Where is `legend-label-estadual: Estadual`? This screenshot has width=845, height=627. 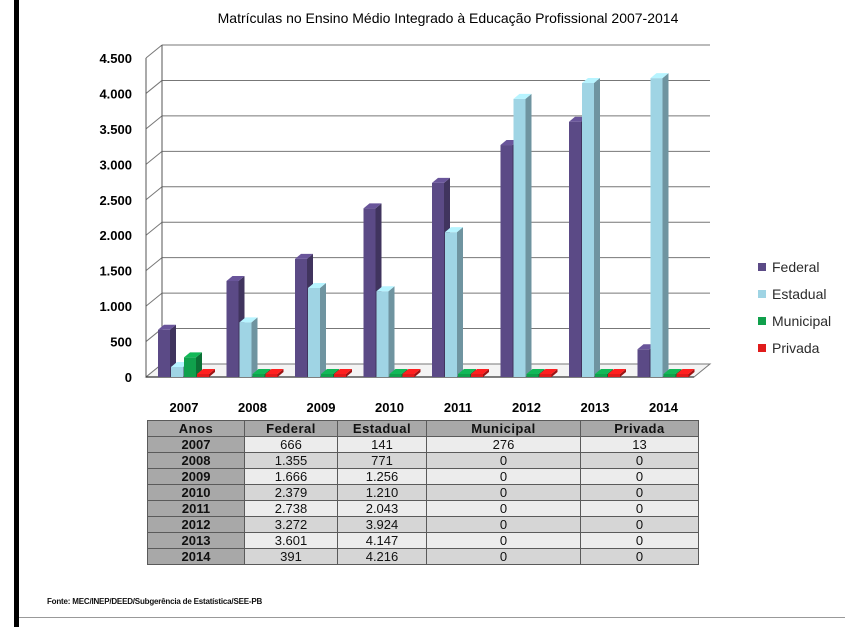
legend-label-estadual: Estadual is located at coordinates (799, 293).